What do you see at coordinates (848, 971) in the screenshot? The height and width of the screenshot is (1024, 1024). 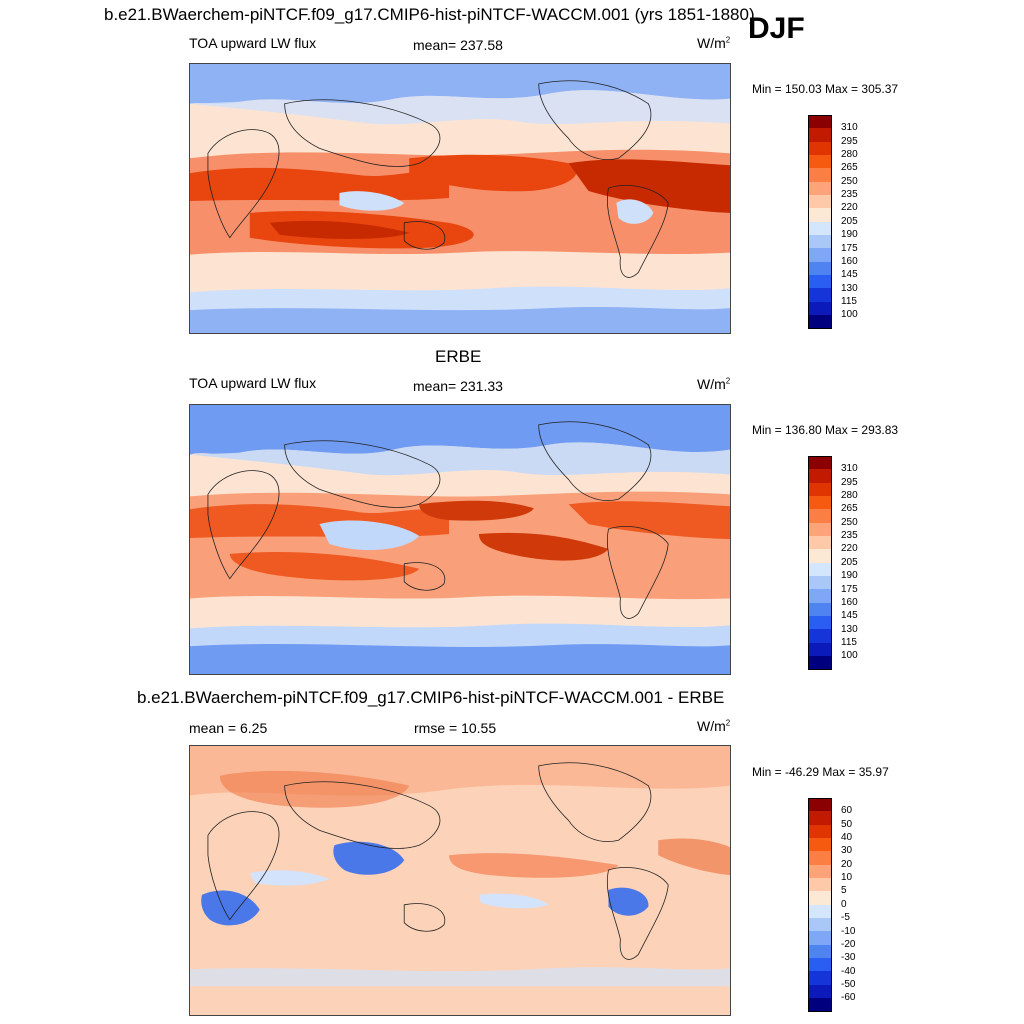 I see `colorbar-tick-label: -40` at bounding box center [848, 971].